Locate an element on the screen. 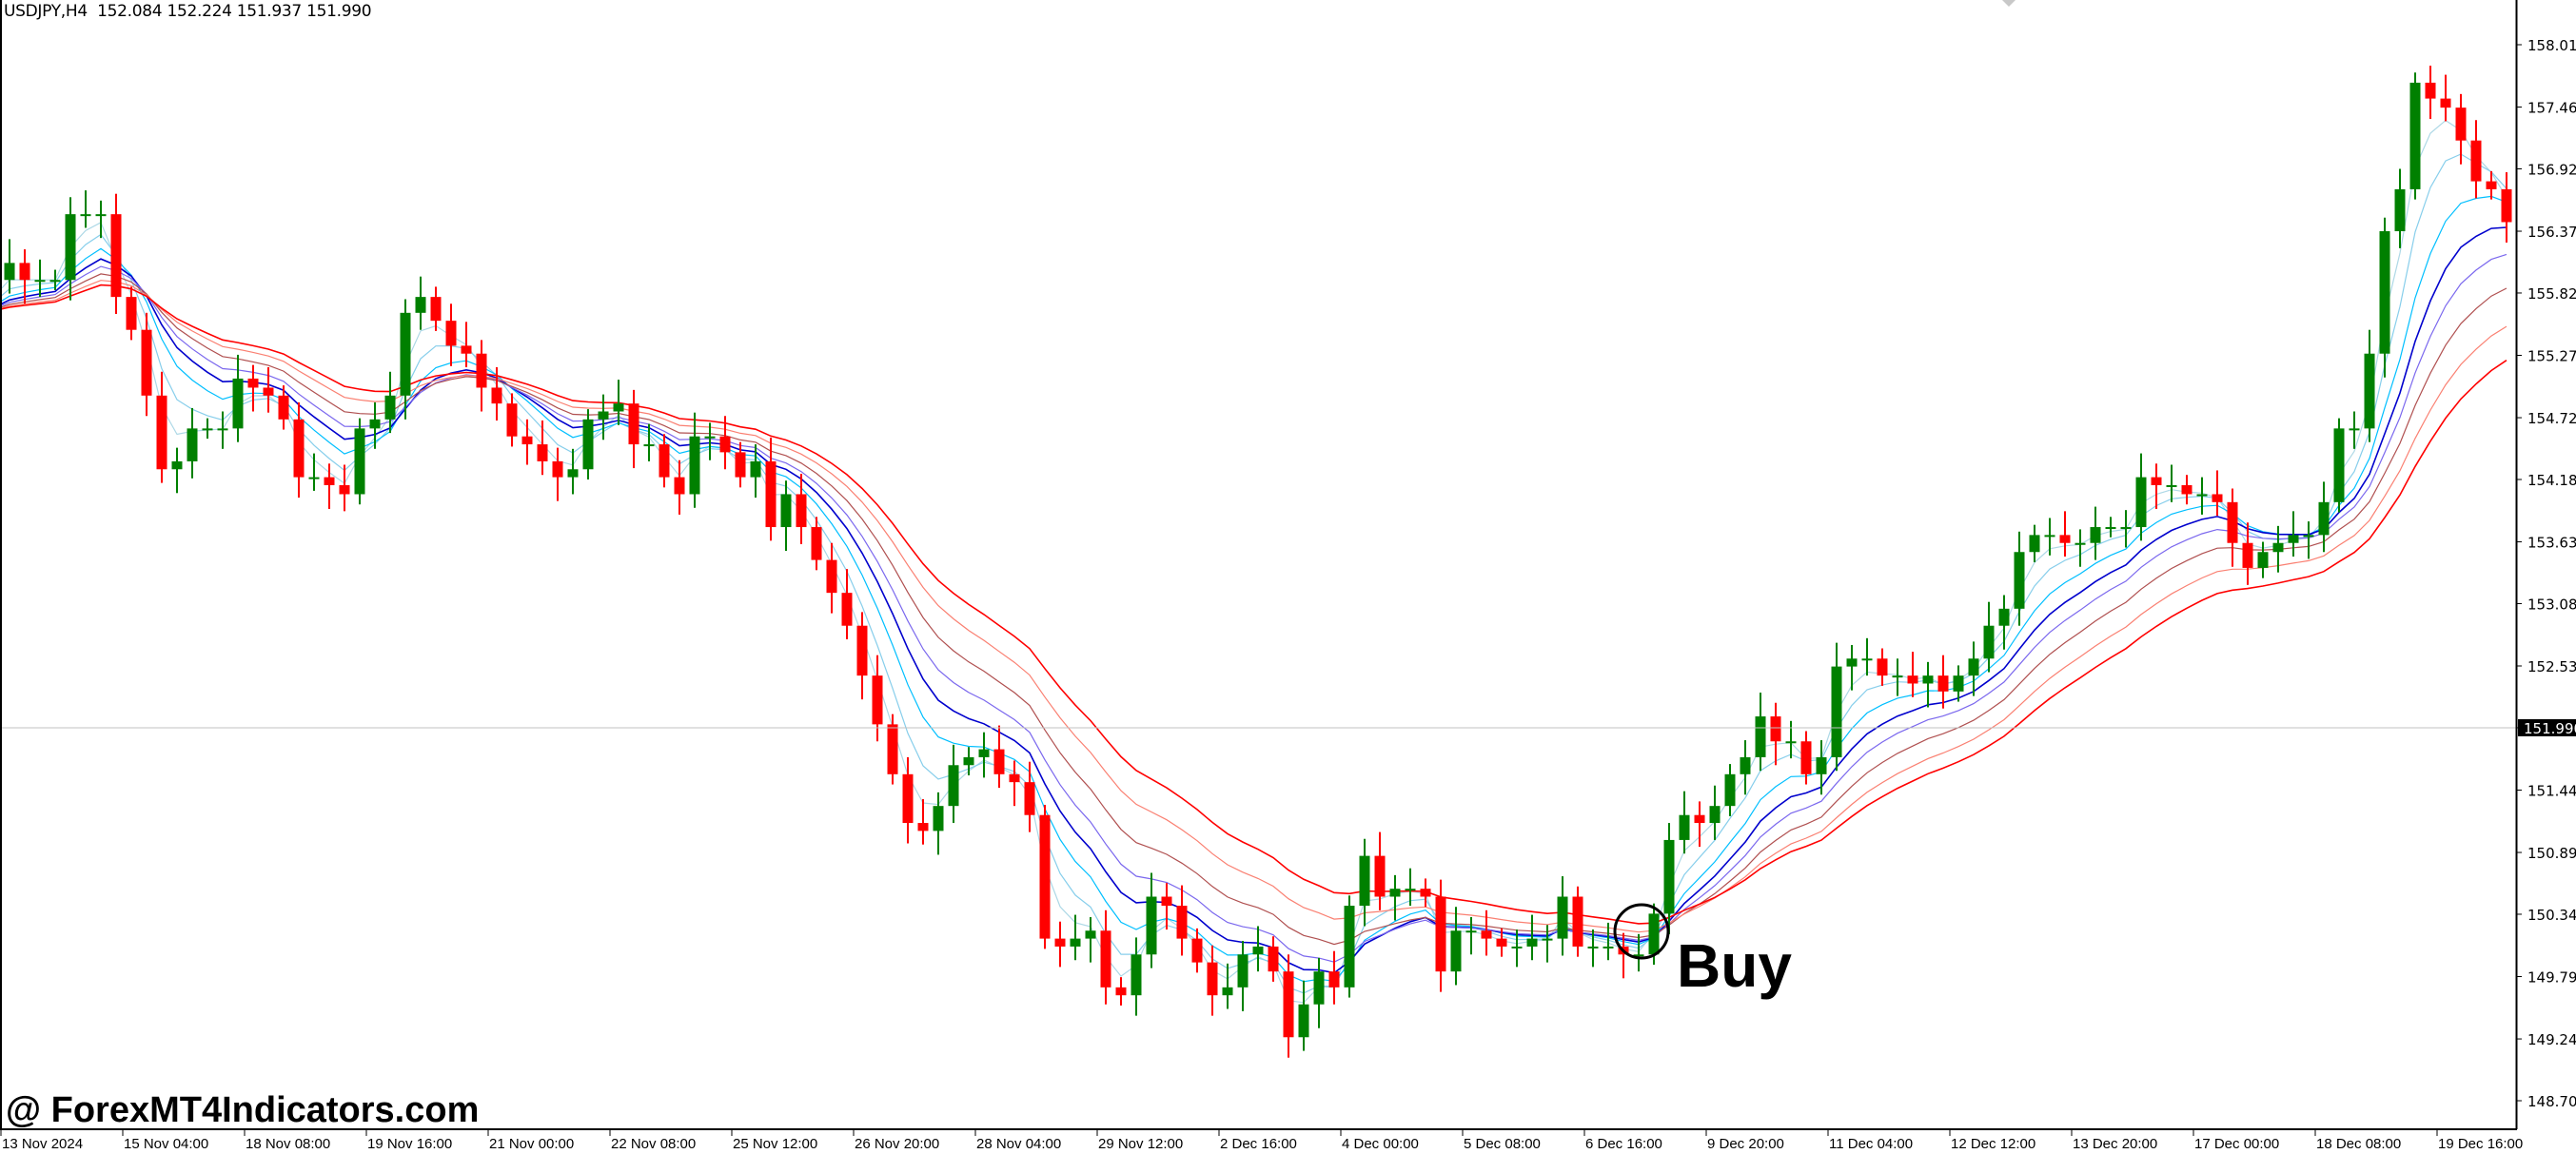  current-price-label: 151.990 is located at coordinates (2550, 728).